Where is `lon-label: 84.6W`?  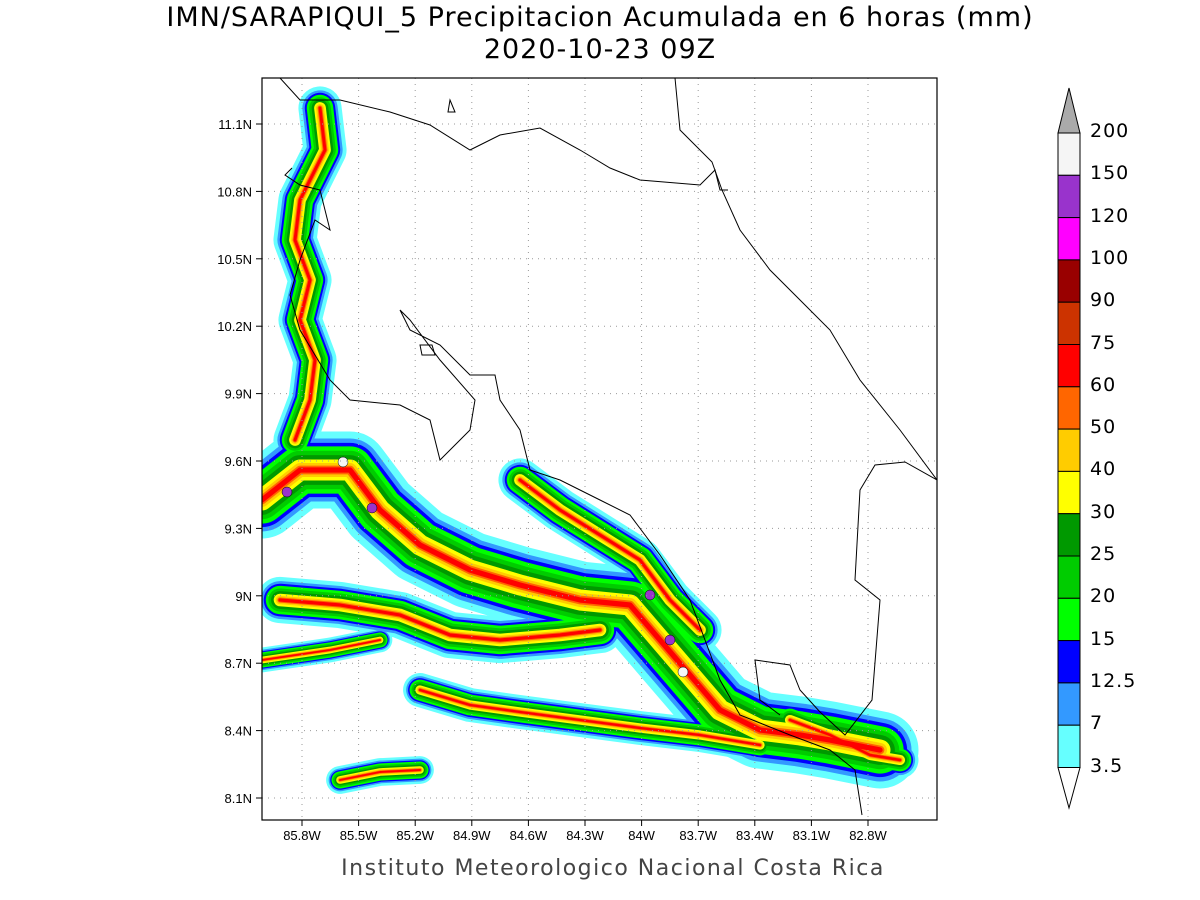
lon-label: 84.6W is located at coordinates (529, 835).